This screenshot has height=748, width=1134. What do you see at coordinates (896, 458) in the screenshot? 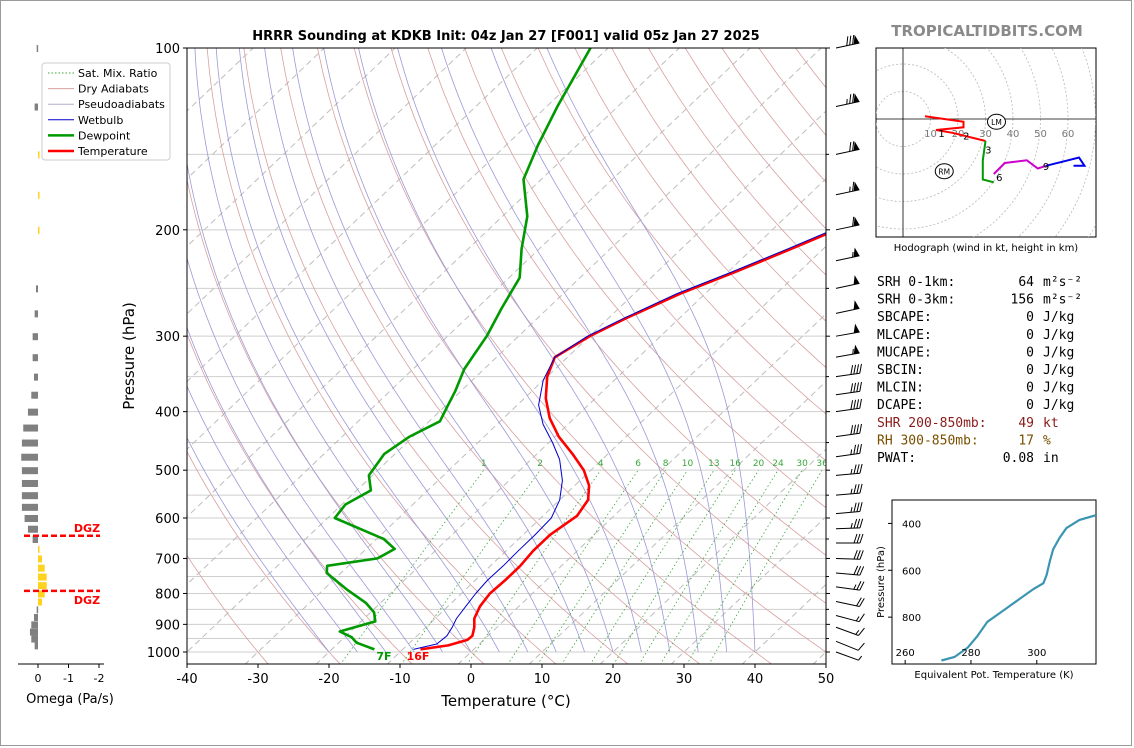
I see `index-label: PWAT:` at bounding box center [896, 458].